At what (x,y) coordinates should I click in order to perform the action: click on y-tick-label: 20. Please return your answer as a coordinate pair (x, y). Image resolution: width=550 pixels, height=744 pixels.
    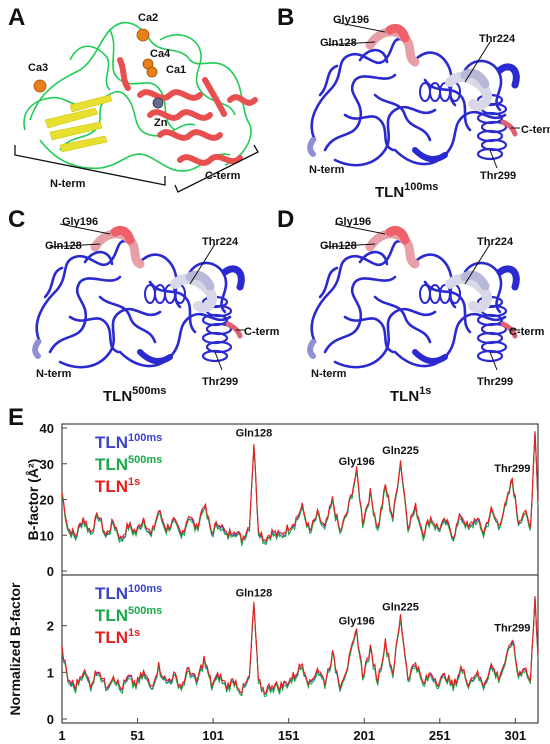
    Looking at the image, I should click on (47, 500).